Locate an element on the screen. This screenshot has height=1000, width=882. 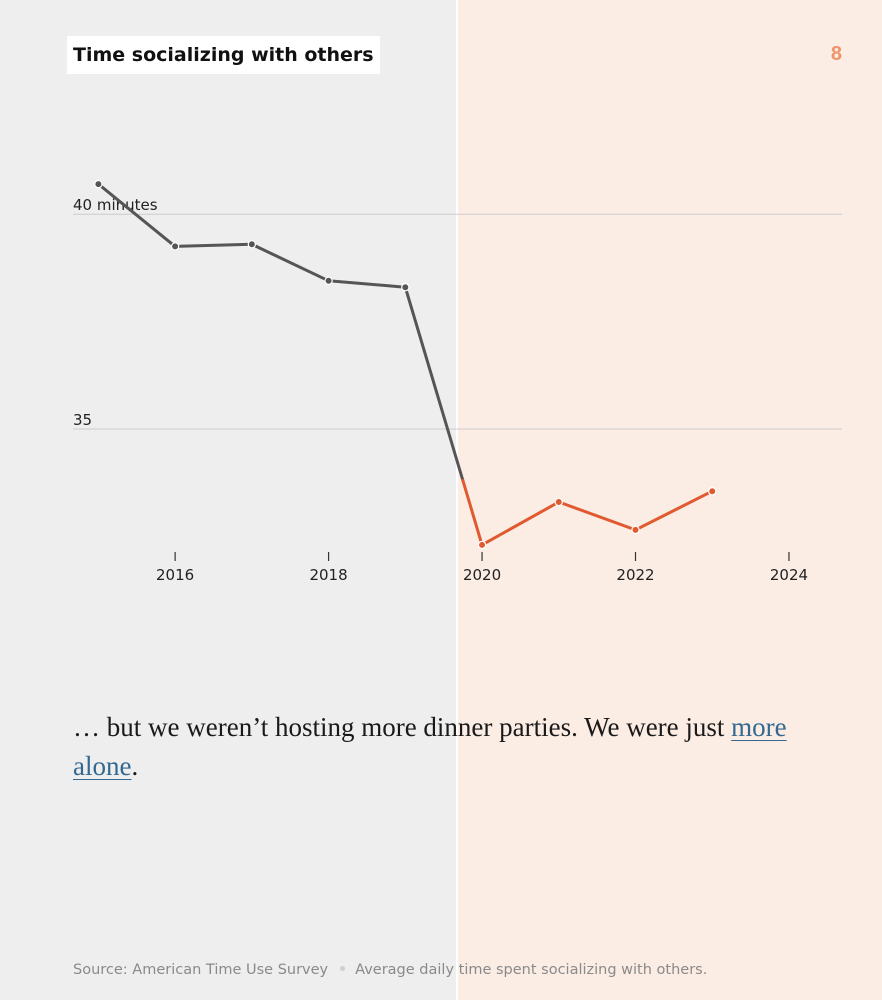
more-alone-link: more alone is located at coordinates (430, 746).